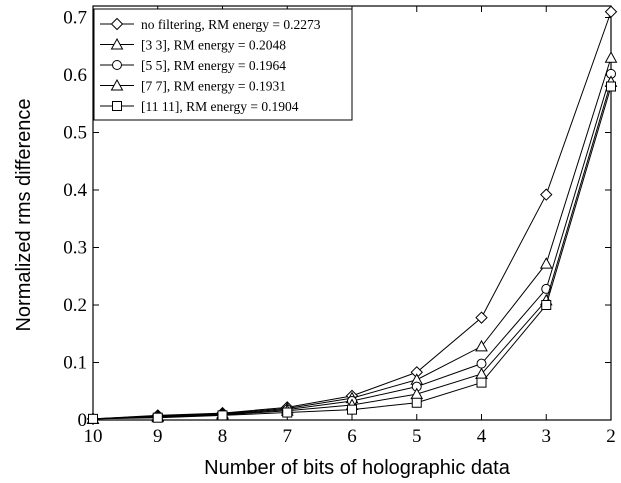 The height and width of the screenshot is (483, 621). Describe the element at coordinates (213, 65) in the screenshot. I see `legend-label: [5 5], RM energy = 0.1964` at that location.